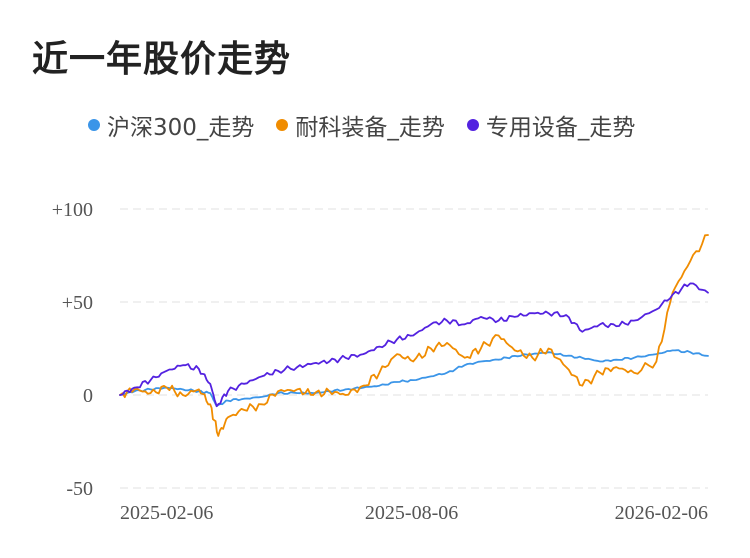 This screenshot has width=750, height=558. Describe the element at coordinates (560, 128) in the screenshot. I see `legend-label: 专用设备_走势` at that location.